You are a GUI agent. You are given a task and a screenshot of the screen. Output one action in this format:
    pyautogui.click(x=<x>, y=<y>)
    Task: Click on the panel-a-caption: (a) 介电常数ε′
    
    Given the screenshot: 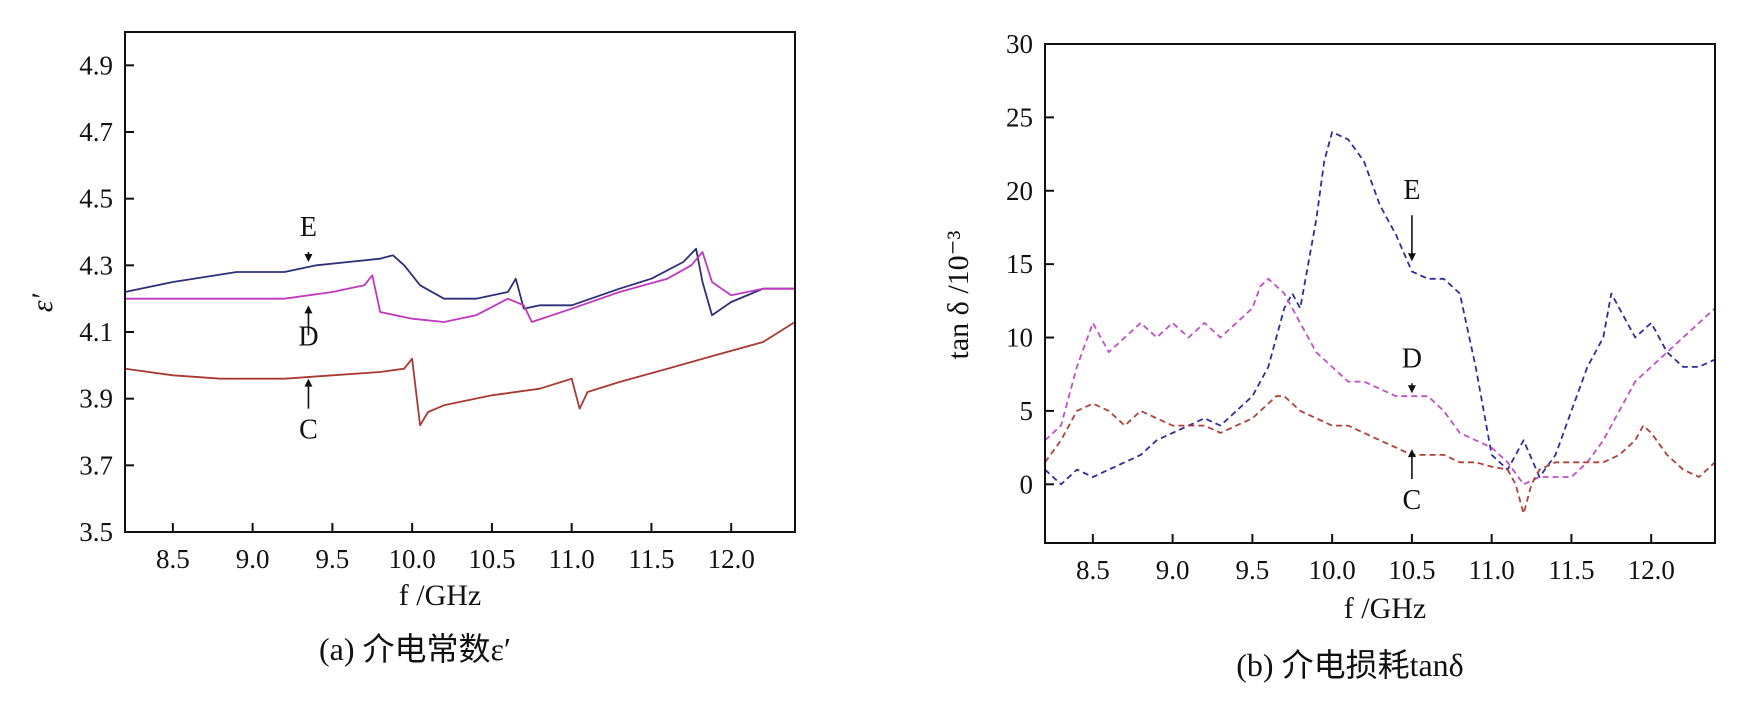 What is the action you would take?
    pyautogui.click(x=415, y=649)
    